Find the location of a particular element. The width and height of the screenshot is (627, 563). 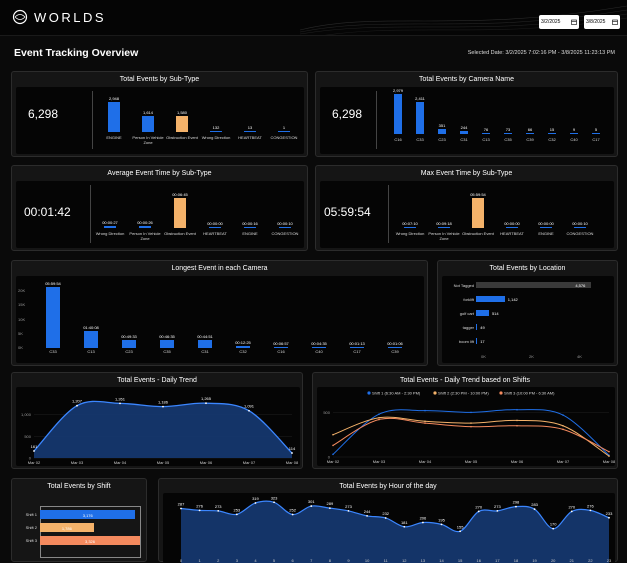

bar-value-label: 9 is located at coordinates (574, 129).